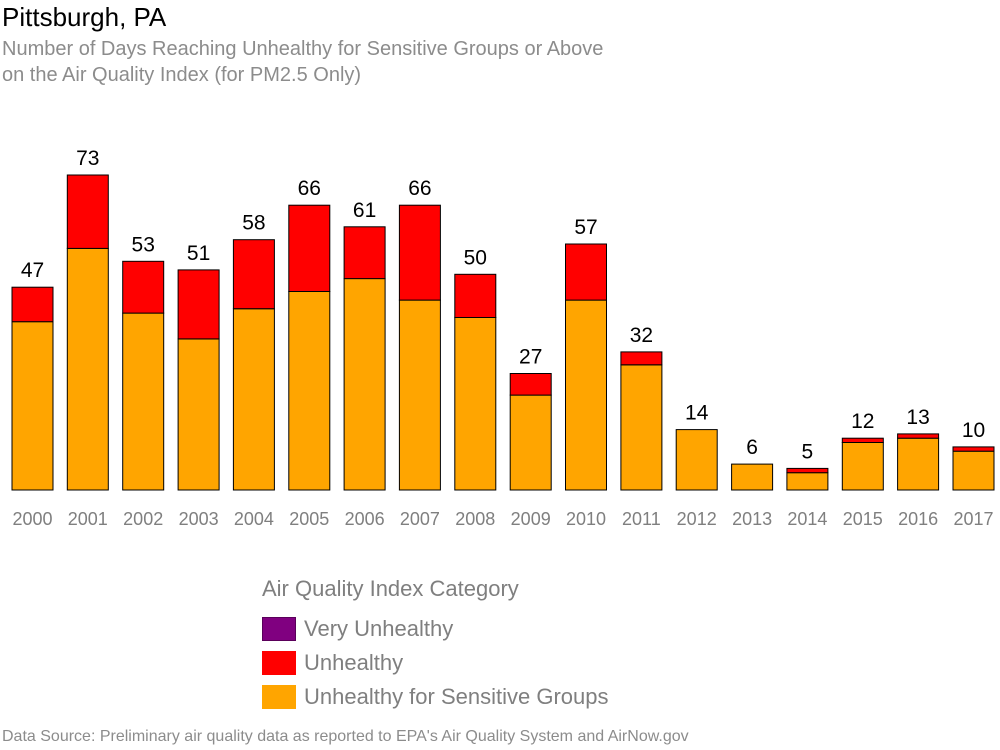  What do you see at coordinates (917, 417) in the screenshot?
I see `total-label-2016: 13` at bounding box center [917, 417].